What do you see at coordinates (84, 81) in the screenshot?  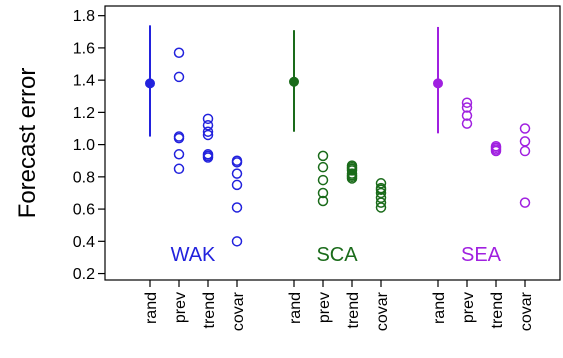 I see `y-tick-label: 1.4` at bounding box center [84, 81].